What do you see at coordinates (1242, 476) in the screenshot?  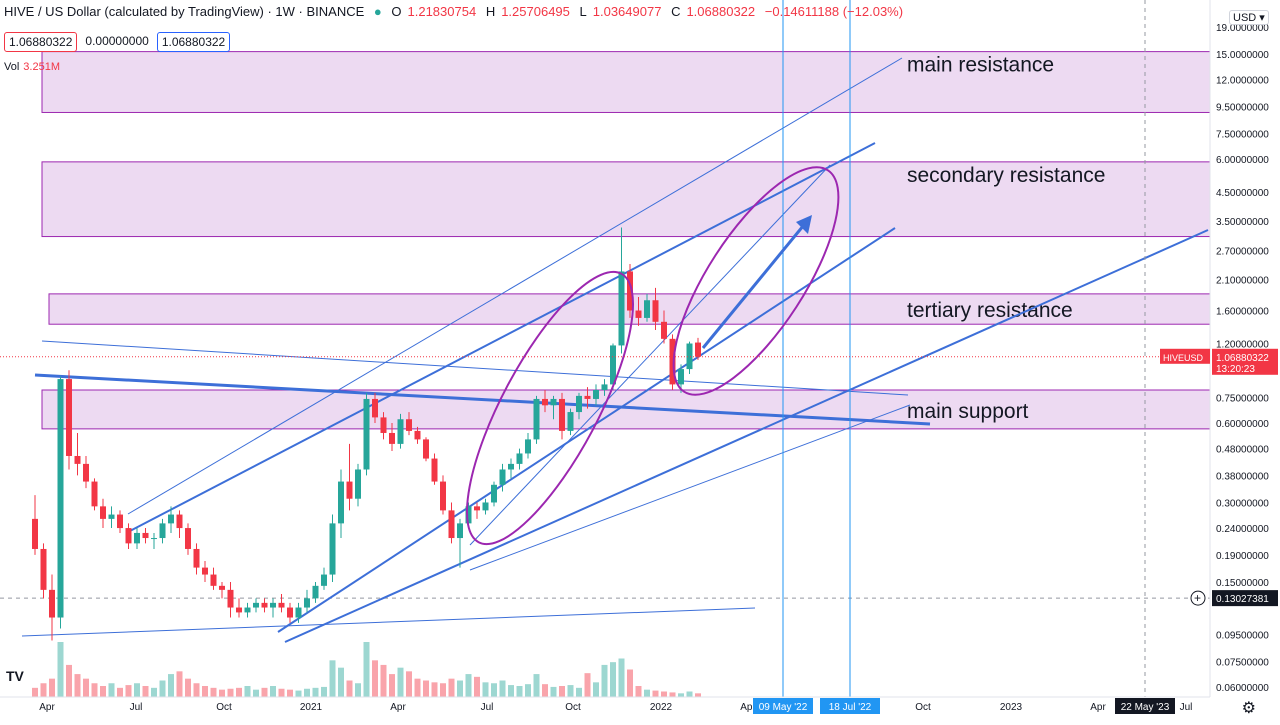 I see `price-tick-label: 0.38000000` at bounding box center [1242, 476].